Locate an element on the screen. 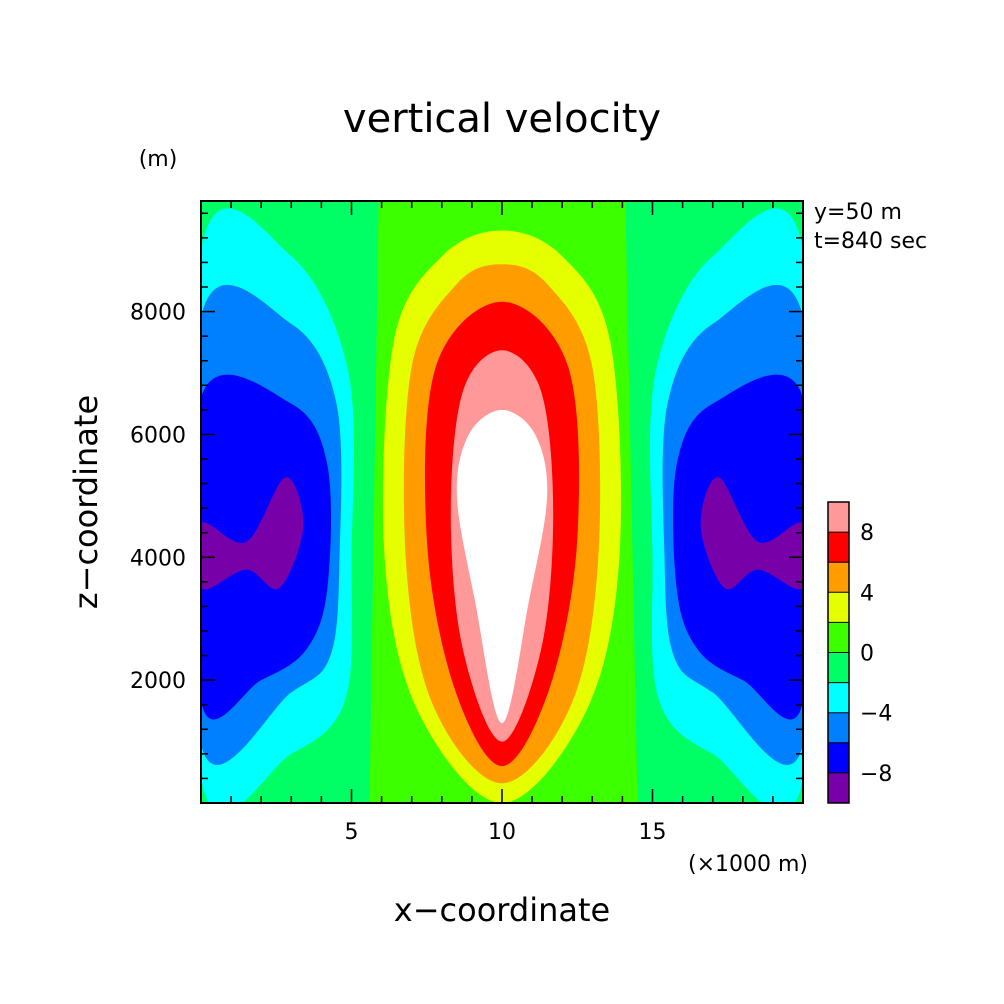  colorbar-label: 0 is located at coordinates (867, 654).